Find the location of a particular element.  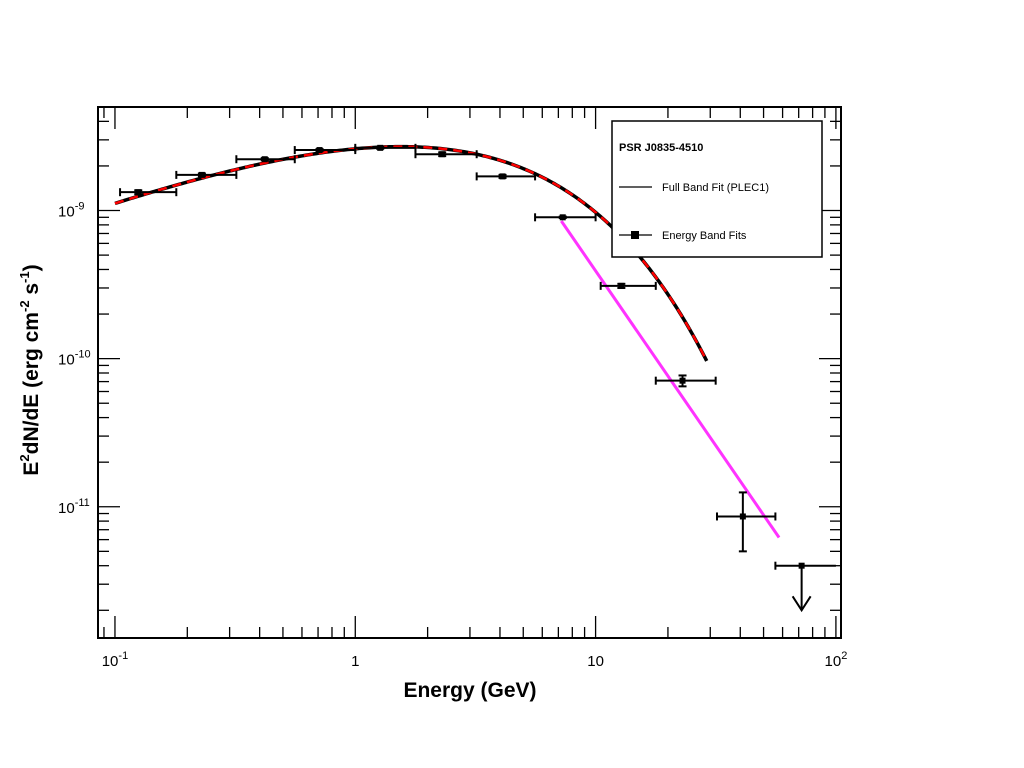

legend-entry-energy-bands: Energy Band Fits is located at coordinates (704, 236).